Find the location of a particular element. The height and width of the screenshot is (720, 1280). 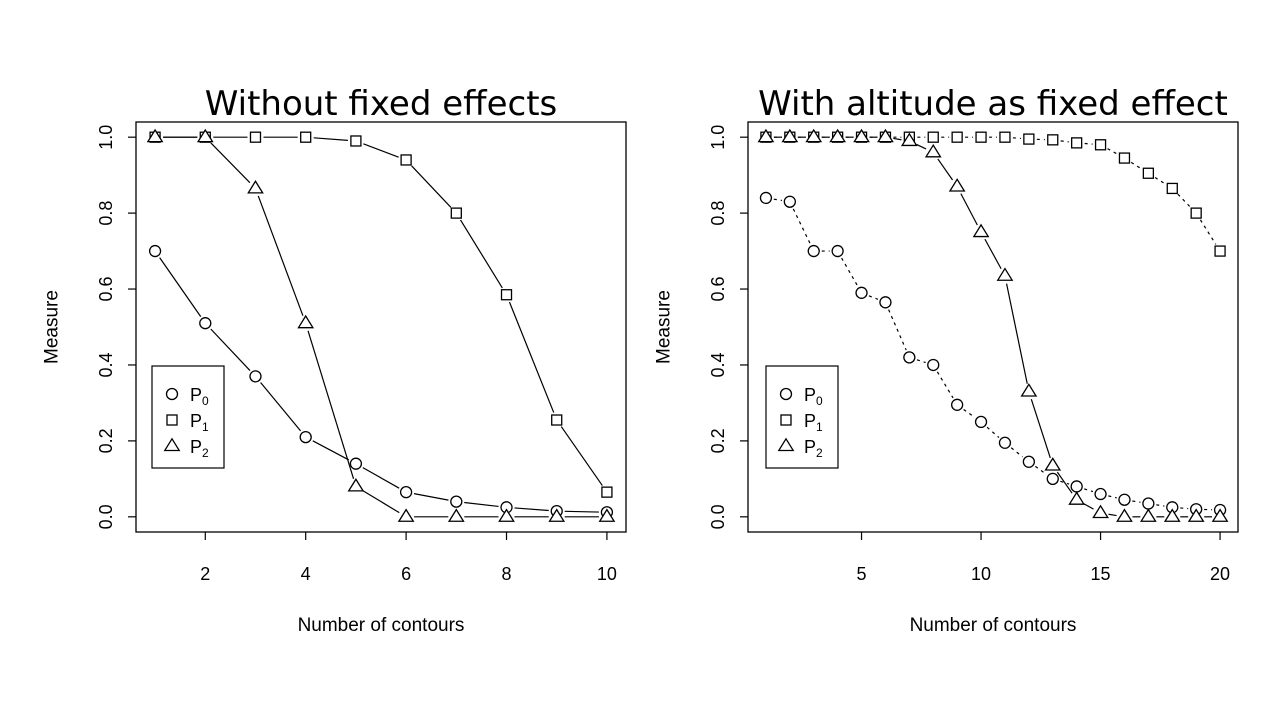

legend-box is located at coordinates (188, 417).